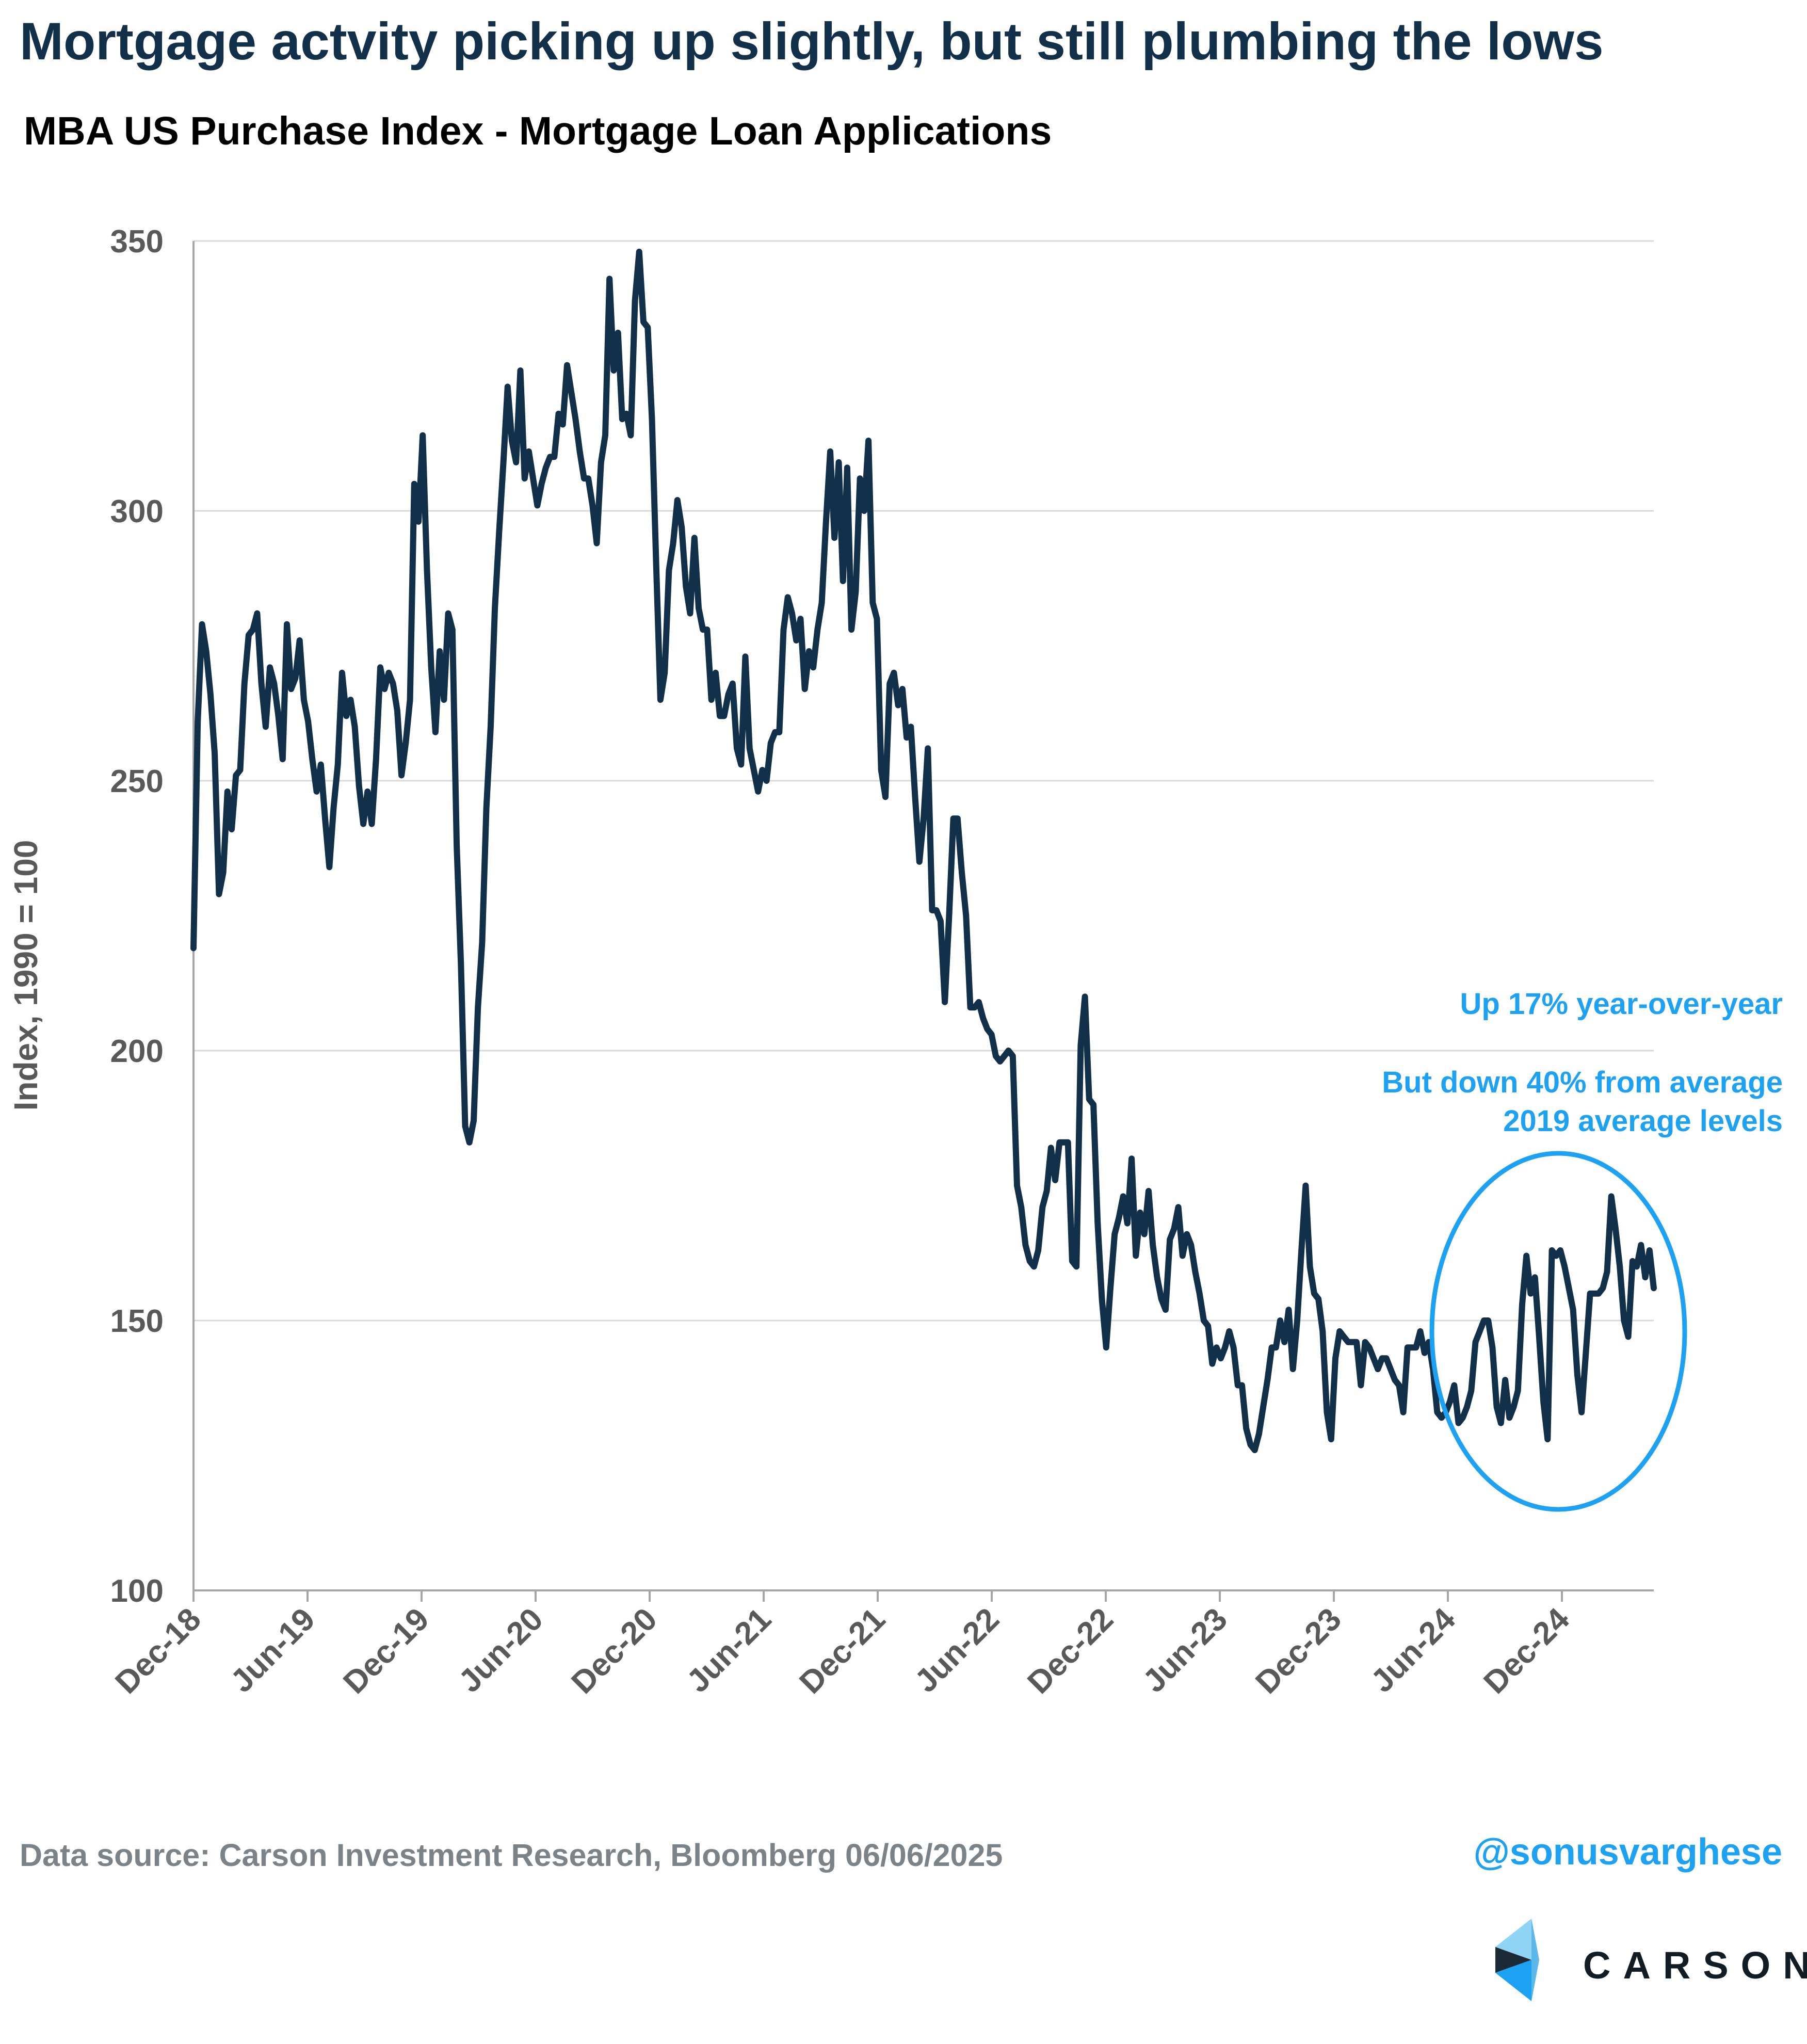  Describe the element at coordinates (614, 1651) in the screenshot. I see `x-tick-label: Dec-20` at that location.